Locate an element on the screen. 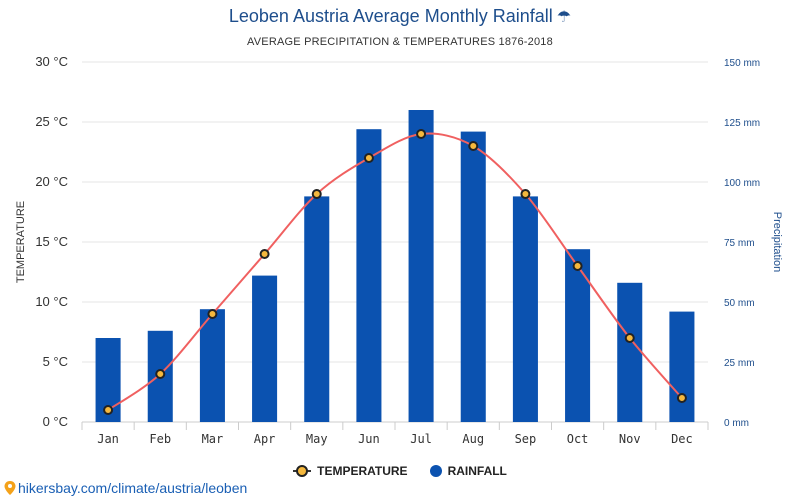  x-tick-label: Aug is located at coordinates (473, 439).